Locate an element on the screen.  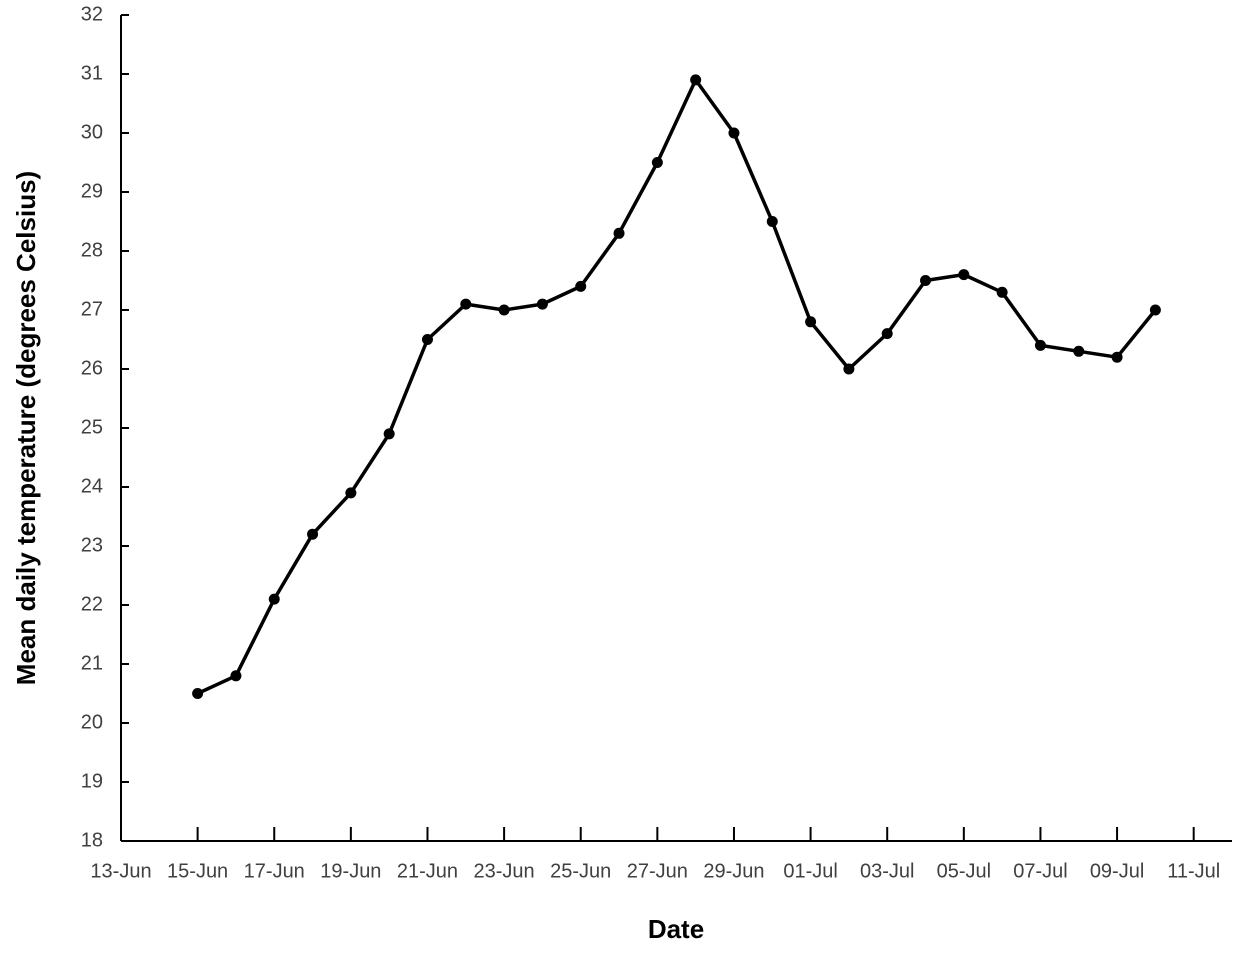
x-tick-label: 23-Jun is located at coordinates (504, 871).